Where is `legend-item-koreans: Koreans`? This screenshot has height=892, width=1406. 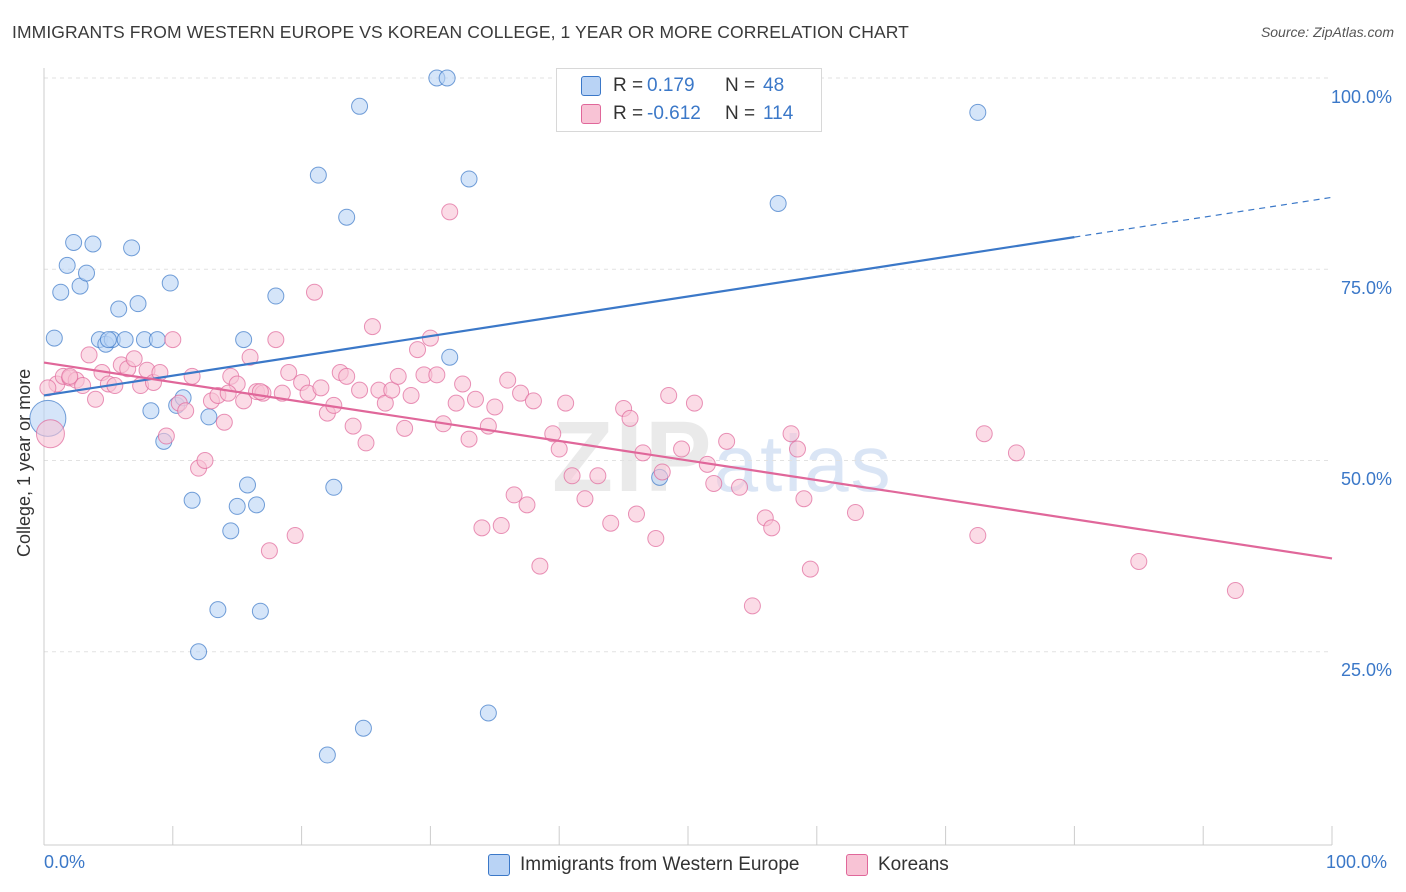 legend-item-koreans: Koreans is located at coordinates (897, 865).